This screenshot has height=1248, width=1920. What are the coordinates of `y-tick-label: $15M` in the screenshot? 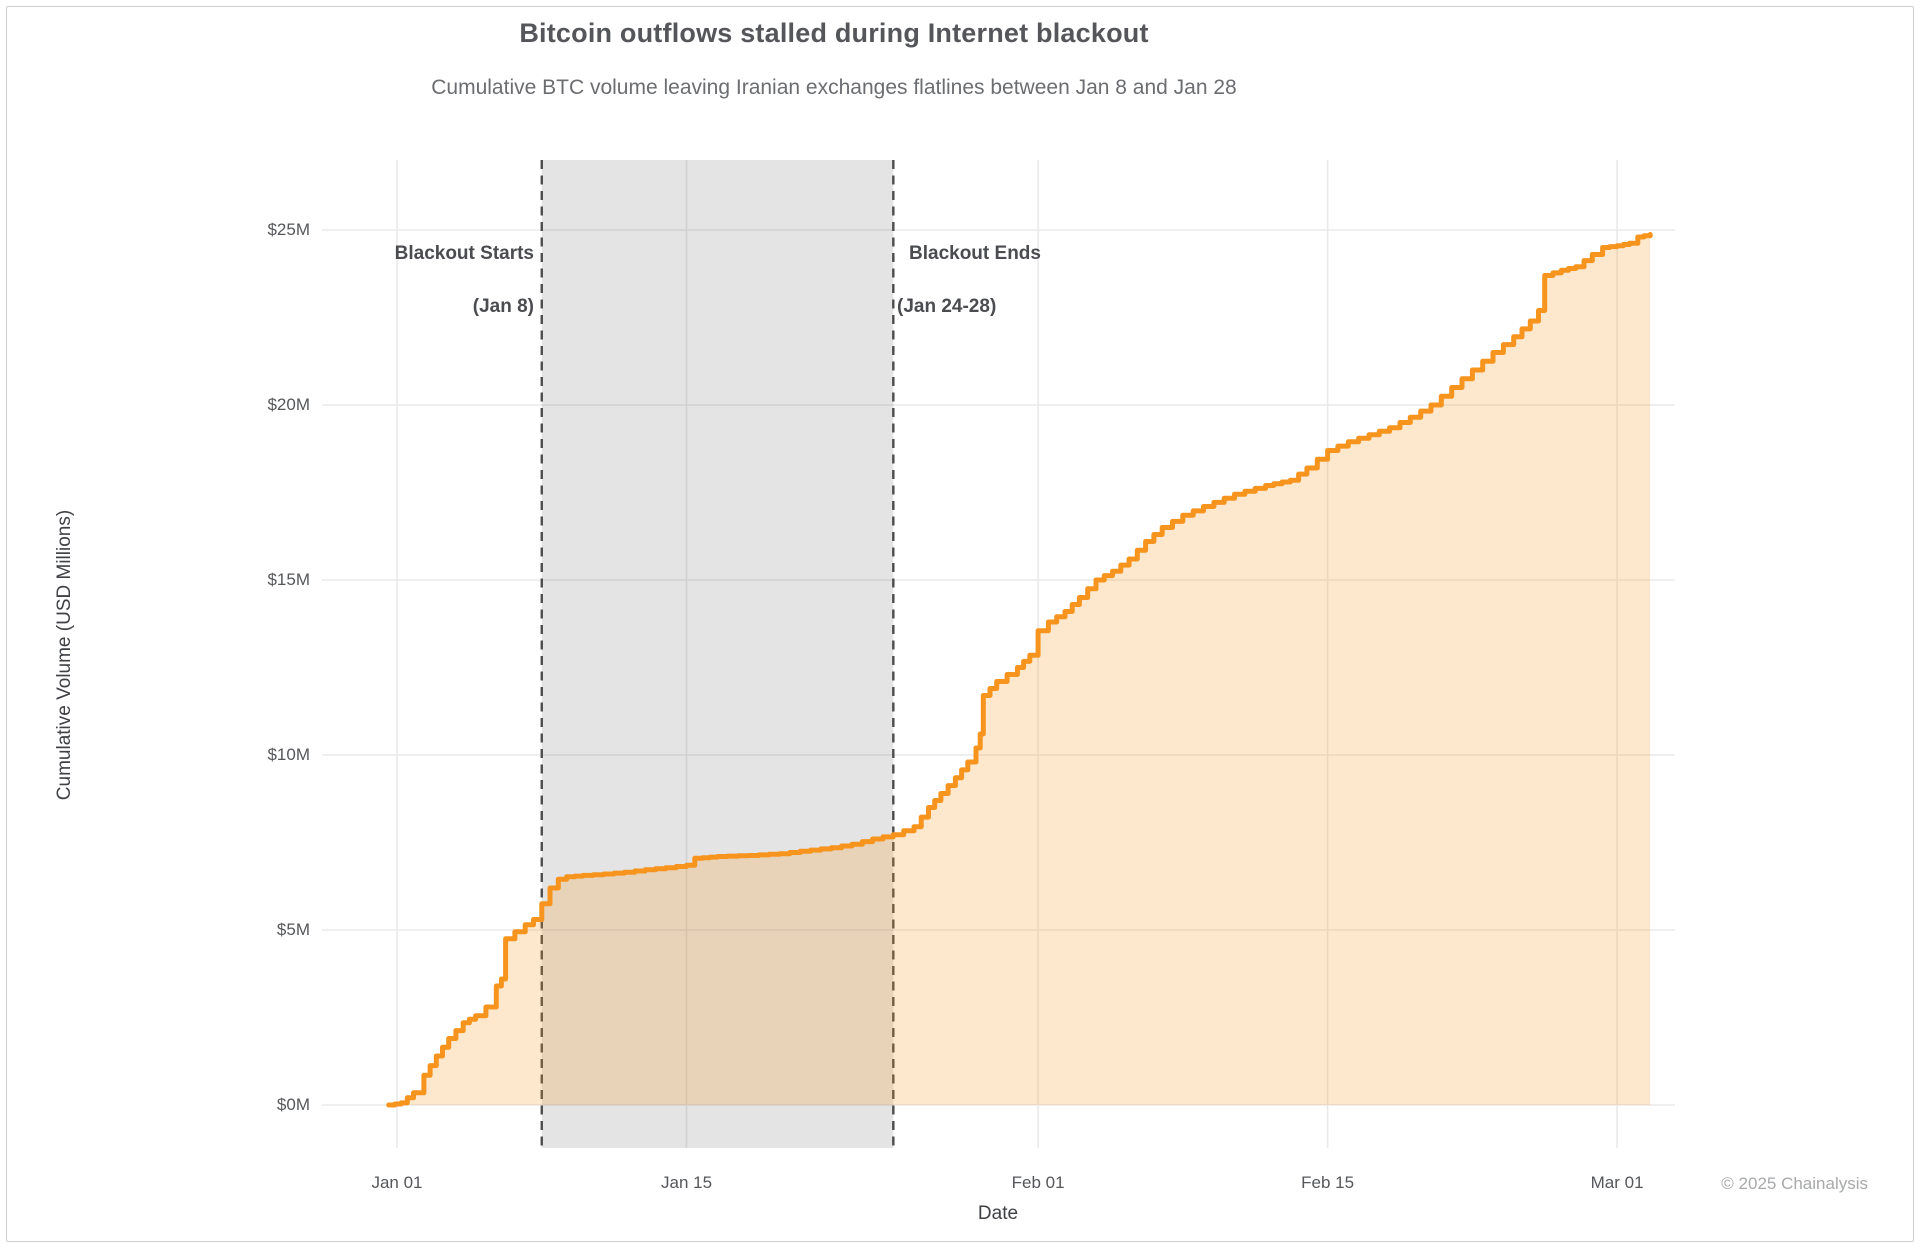 It's located at (288, 579).